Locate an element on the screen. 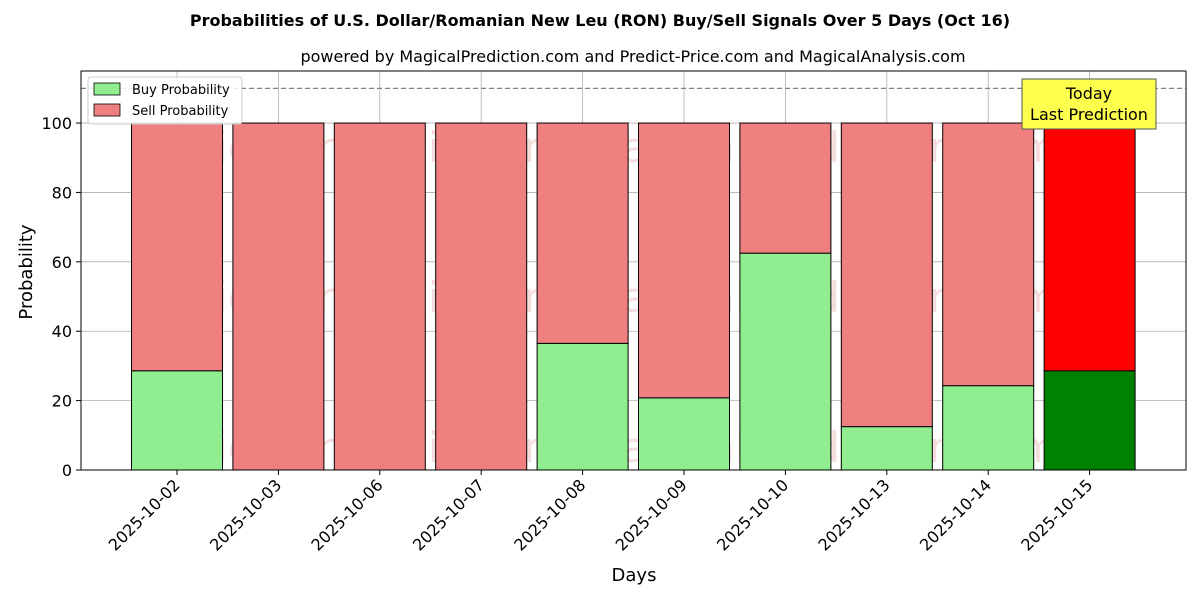 This screenshot has width=1200, height=600. legend: Buy Probability Sell Probability is located at coordinates (165, 100).